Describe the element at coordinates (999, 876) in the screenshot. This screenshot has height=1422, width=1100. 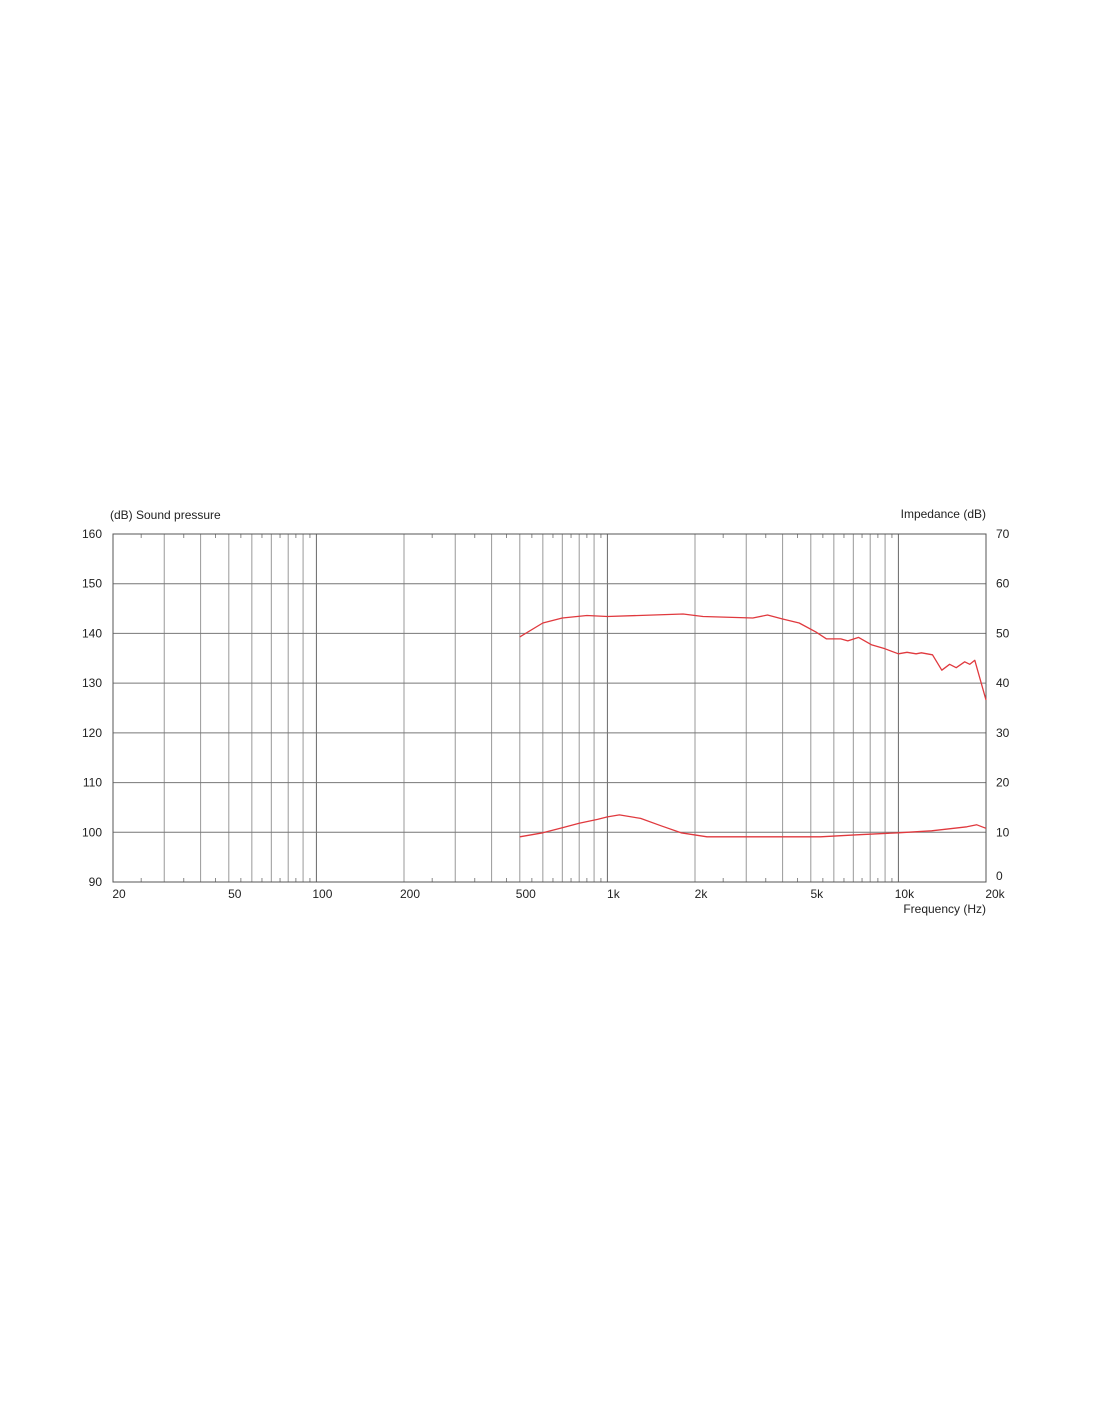
I see `right-tick-label: 0` at that location.